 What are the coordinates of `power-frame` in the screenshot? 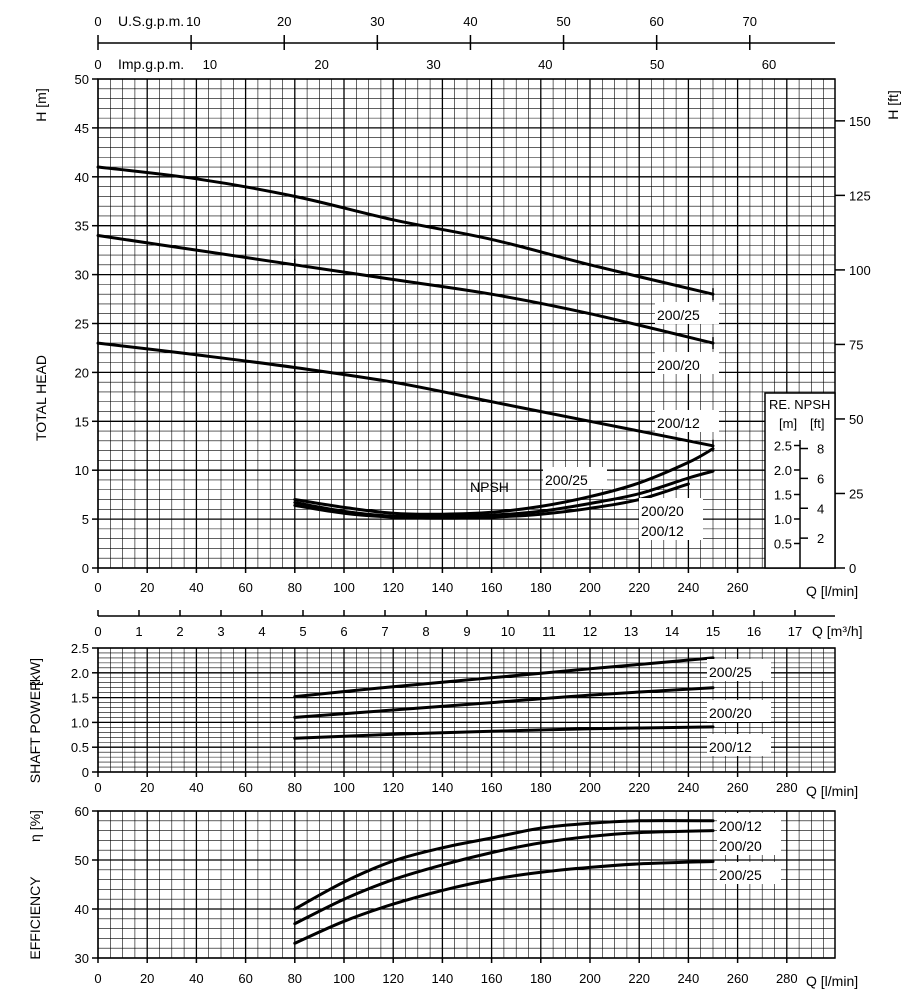 It's located at (466, 710).